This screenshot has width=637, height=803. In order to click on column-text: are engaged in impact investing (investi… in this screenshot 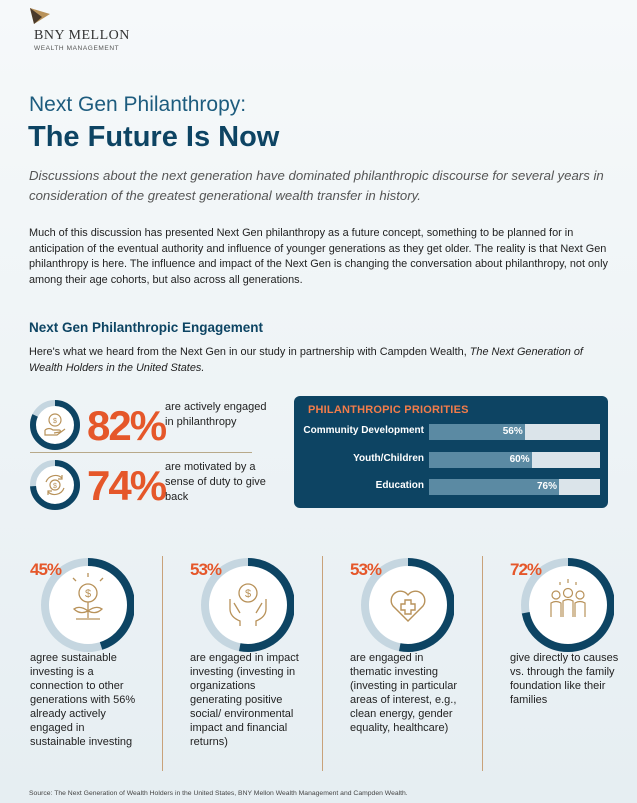, I will do `click(244, 700)`.